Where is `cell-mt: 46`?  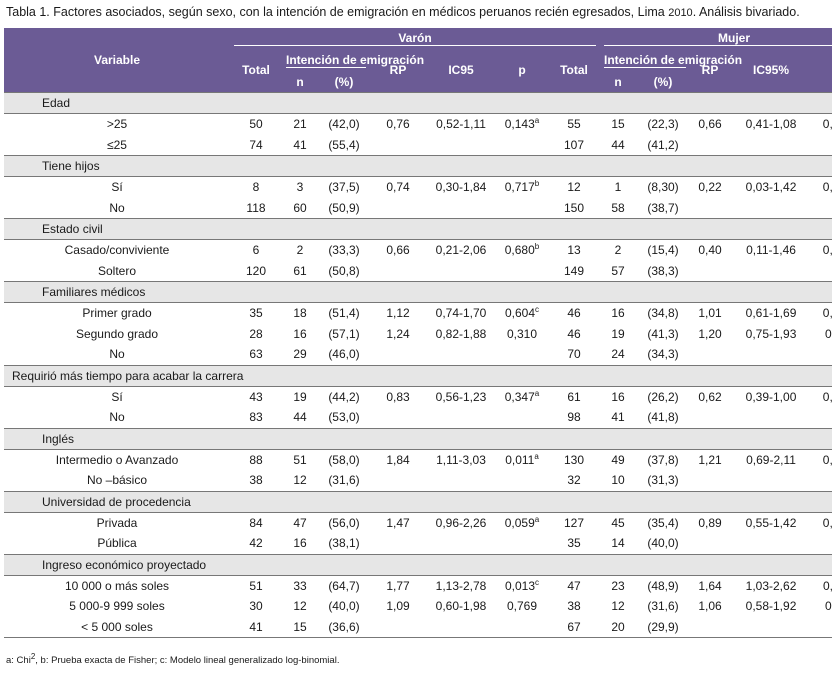 cell-mt: 46 is located at coordinates (574, 333).